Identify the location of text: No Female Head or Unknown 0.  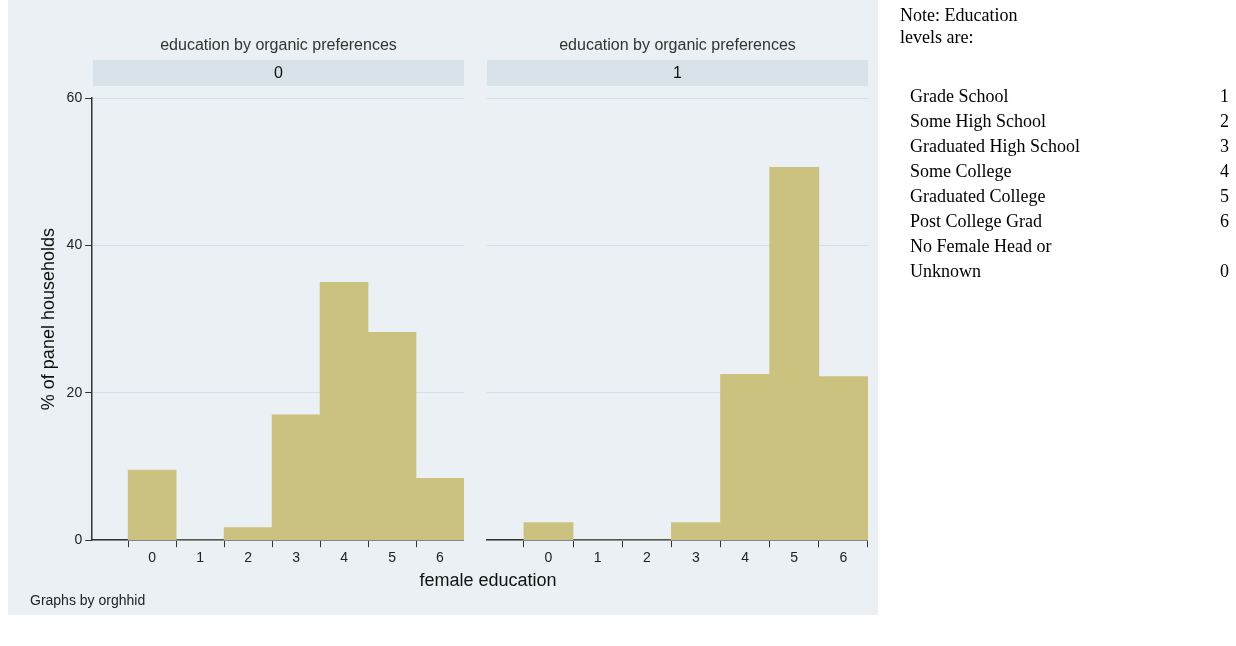
(1069, 259).